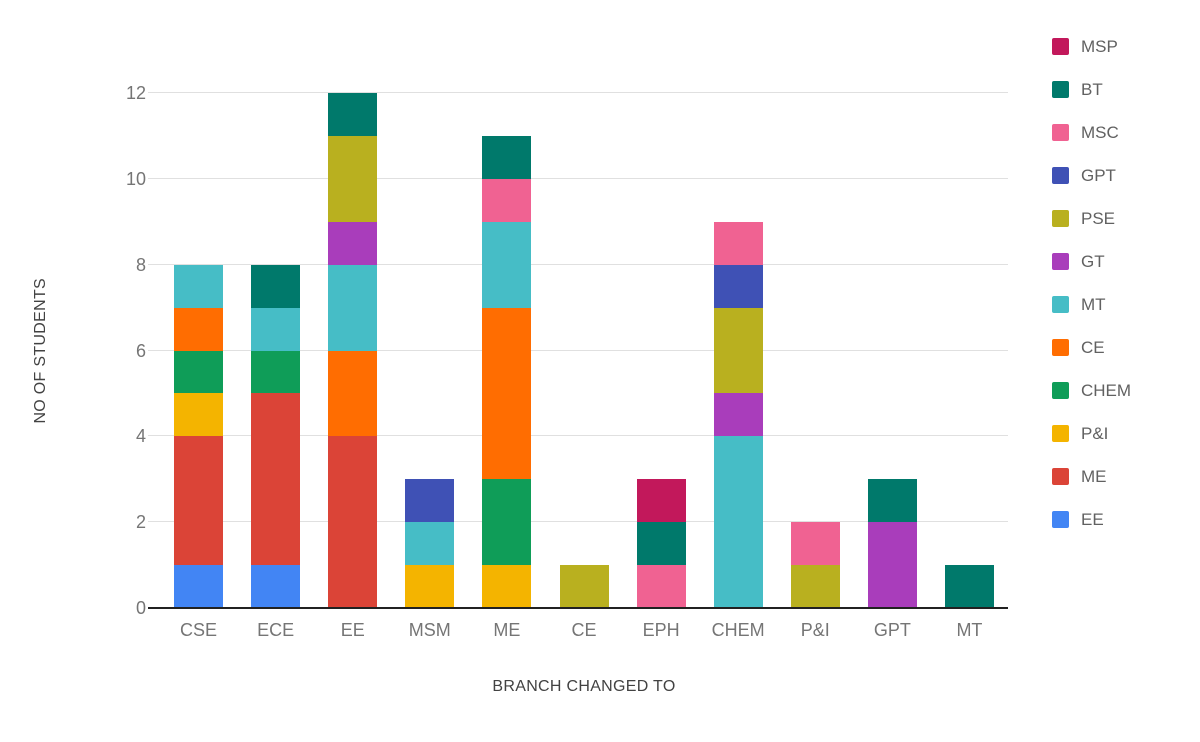 This screenshot has width=1200, height=742. I want to click on bar-group-CHEM, so click(738, 350).